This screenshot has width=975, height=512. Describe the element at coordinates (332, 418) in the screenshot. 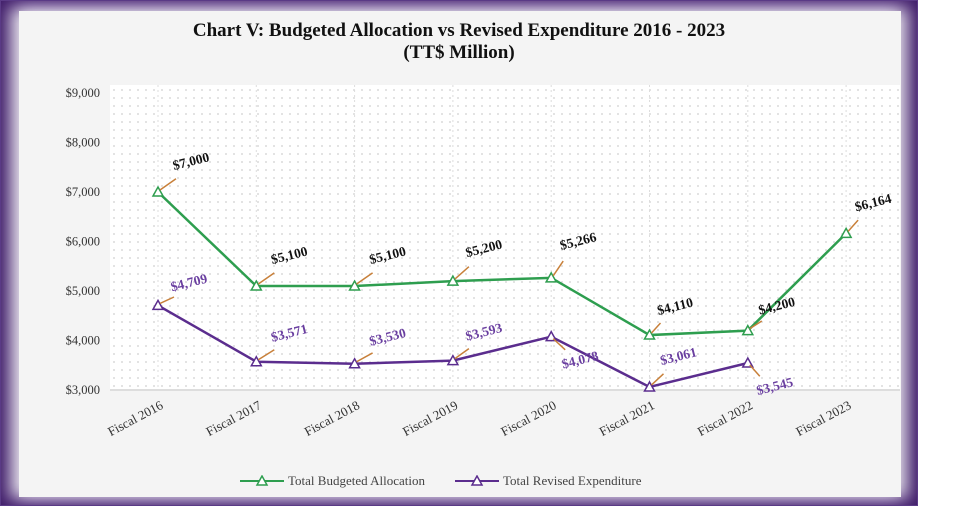

I see `x-tick-label: Fiscal 2018` at that location.